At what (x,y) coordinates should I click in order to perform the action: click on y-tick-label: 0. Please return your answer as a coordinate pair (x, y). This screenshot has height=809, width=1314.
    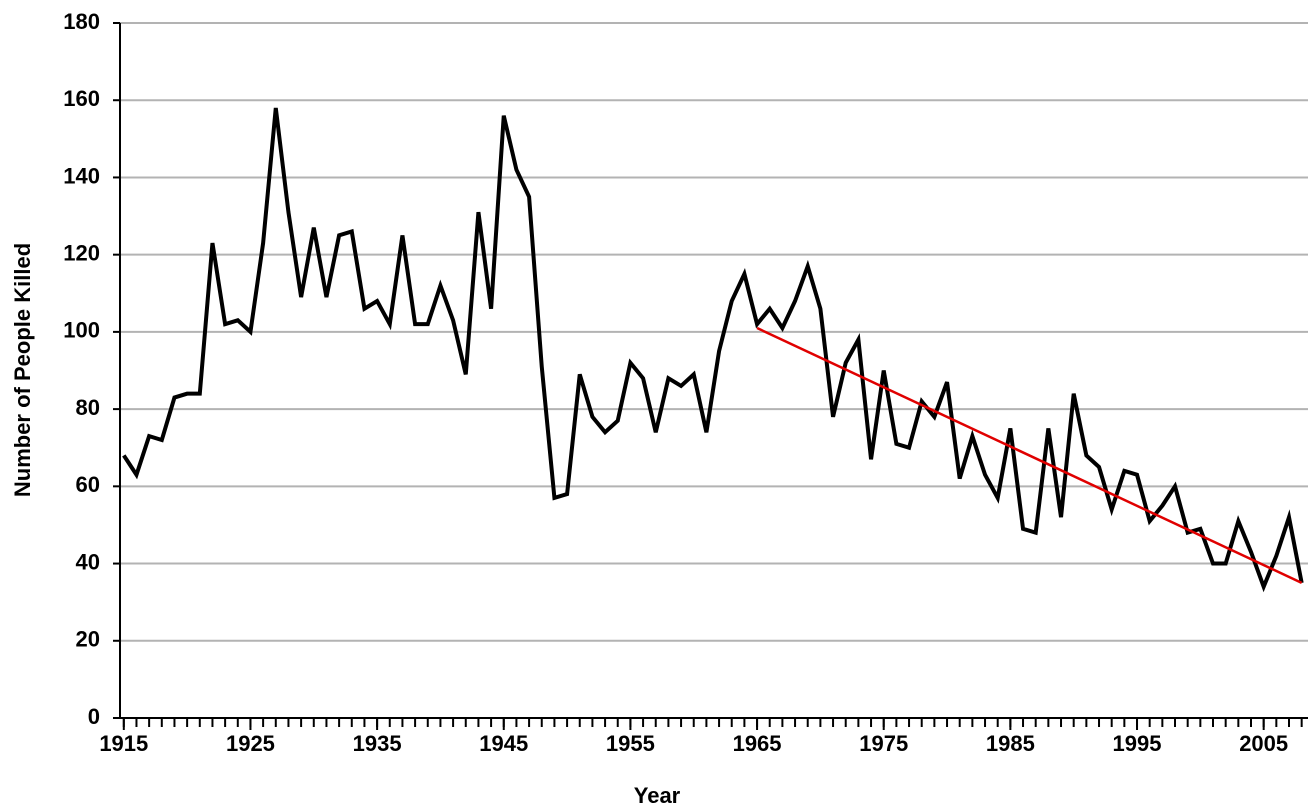
    Looking at the image, I should click on (94, 716).